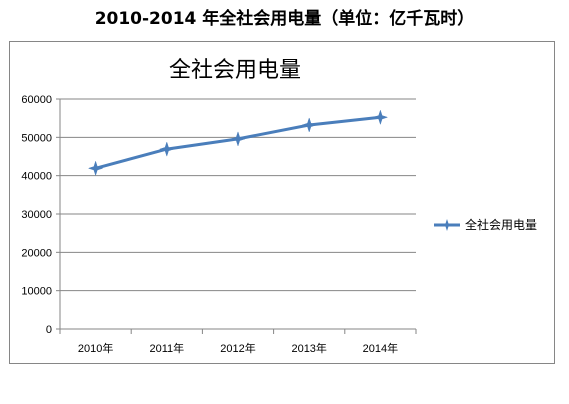  Describe the element at coordinates (36, 215) in the screenshot. I see `y-tick-label: 30000` at that location.